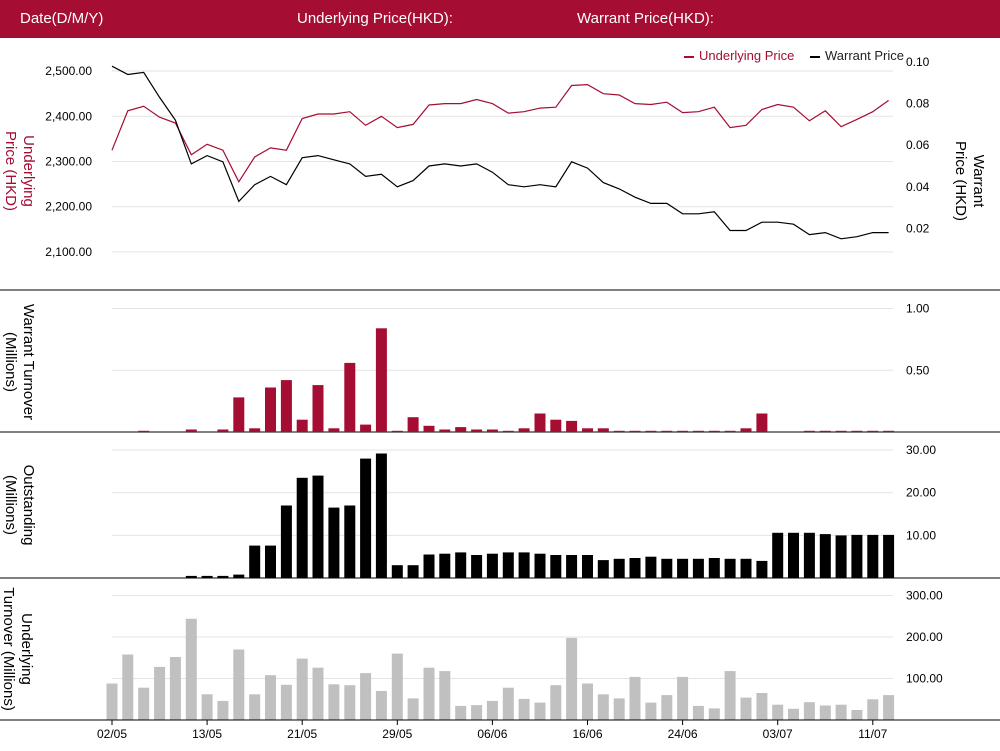  What do you see at coordinates (68, 116) in the screenshot?
I see `y-tick-label-underlying: 2,400.00` at bounding box center [68, 116].